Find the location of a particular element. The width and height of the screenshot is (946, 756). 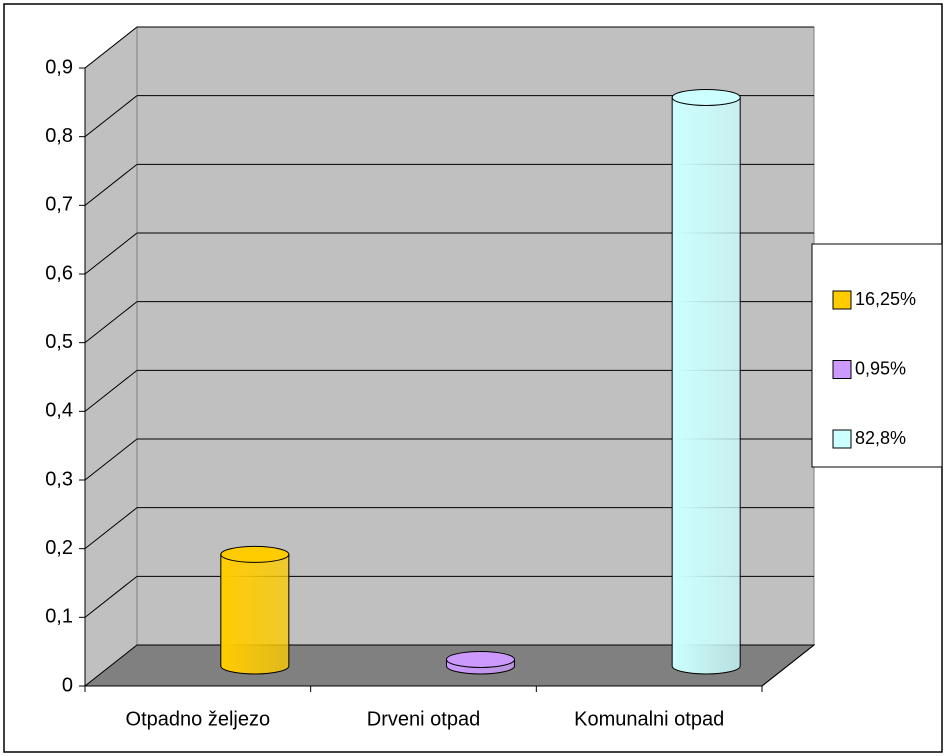

y-tick-label: 0,3 is located at coordinates (59, 479).